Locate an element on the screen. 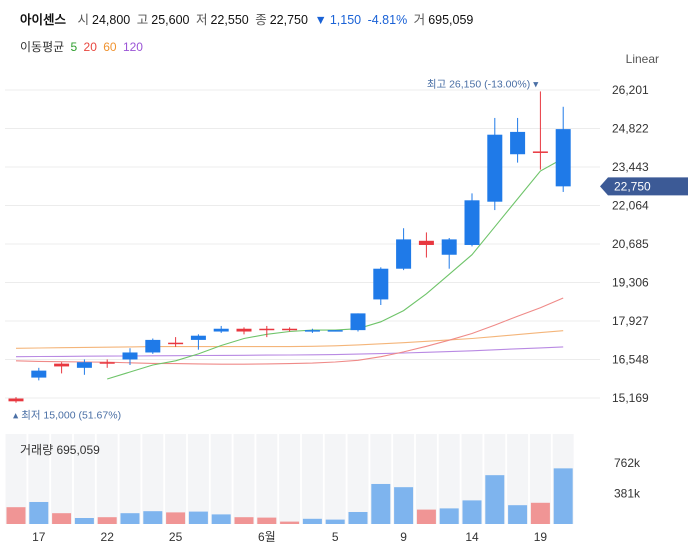 The width and height of the screenshot is (695, 552). volume-axis-label: 762k is located at coordinates (627, 463).